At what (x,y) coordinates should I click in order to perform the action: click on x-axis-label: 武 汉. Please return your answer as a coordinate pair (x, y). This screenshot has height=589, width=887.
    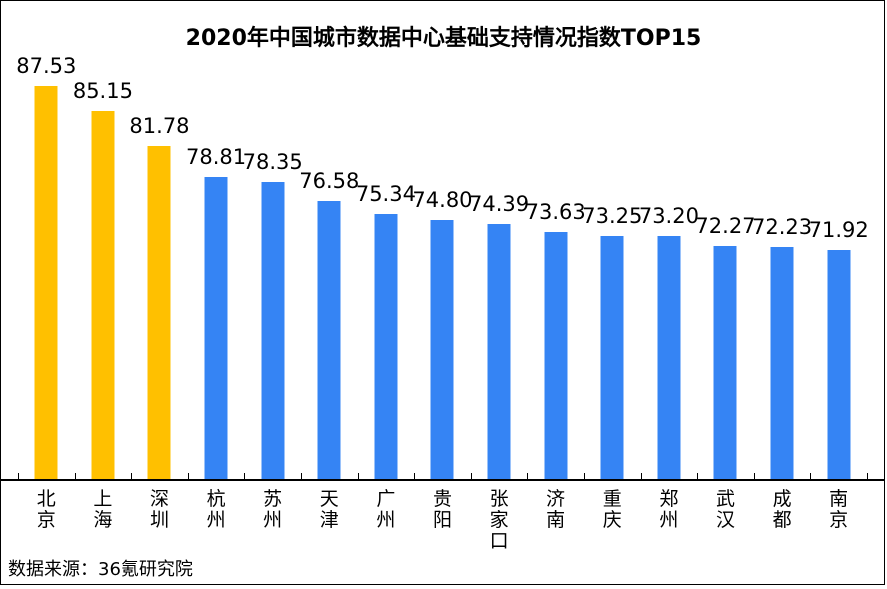
    Looking at the image, I should click on (725, 509).